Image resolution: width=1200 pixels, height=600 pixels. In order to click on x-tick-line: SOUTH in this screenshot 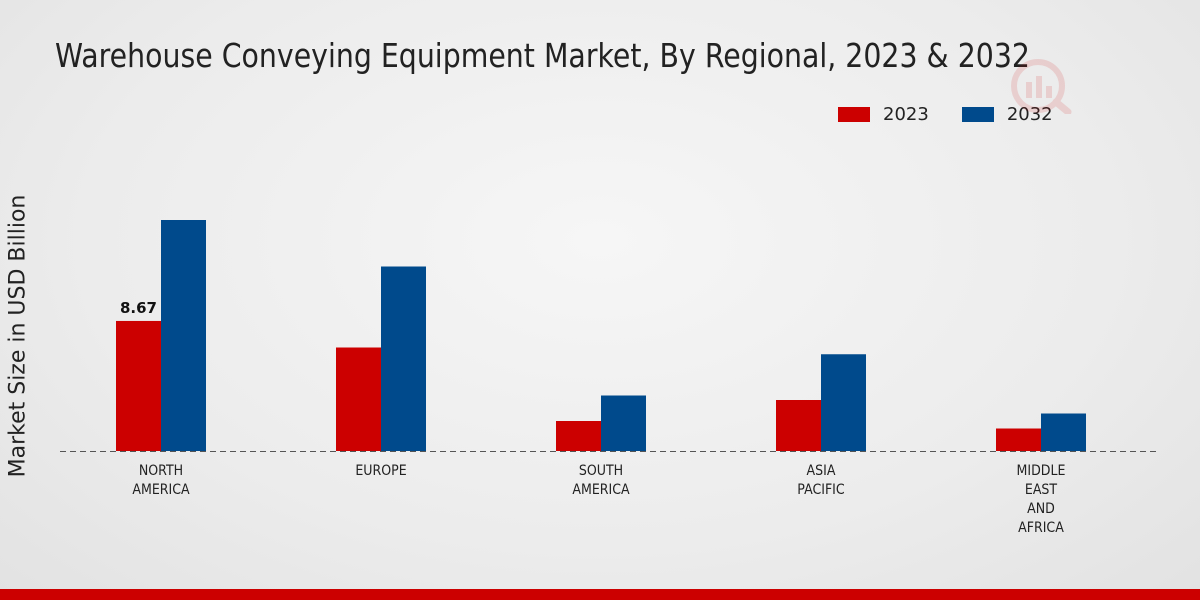, I will do `click(601, 471)`.